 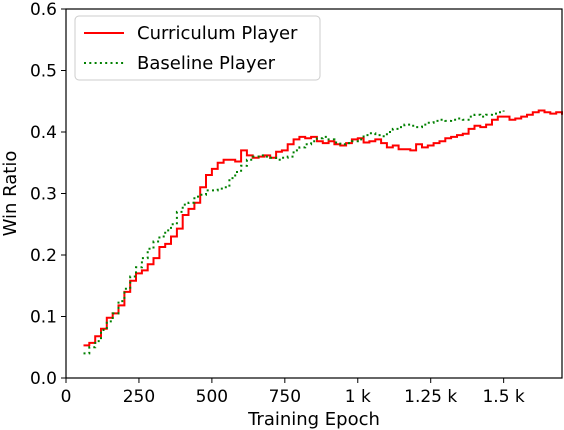 I want to click on legend-label-0: Curriculum Player, so click(x=217, y=33).